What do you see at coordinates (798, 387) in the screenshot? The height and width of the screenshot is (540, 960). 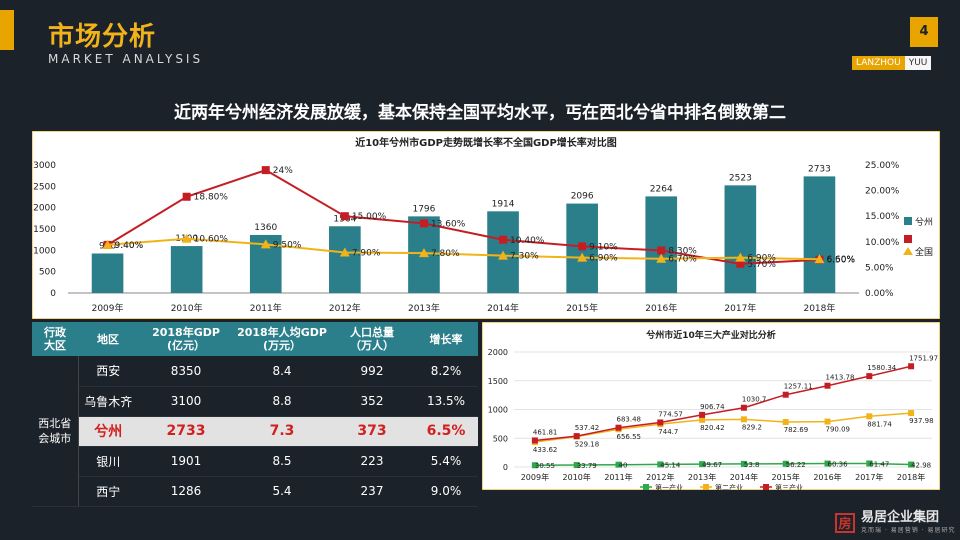 I see `series-label-tertiary: 1257.11` at bounding box center [798, 387].